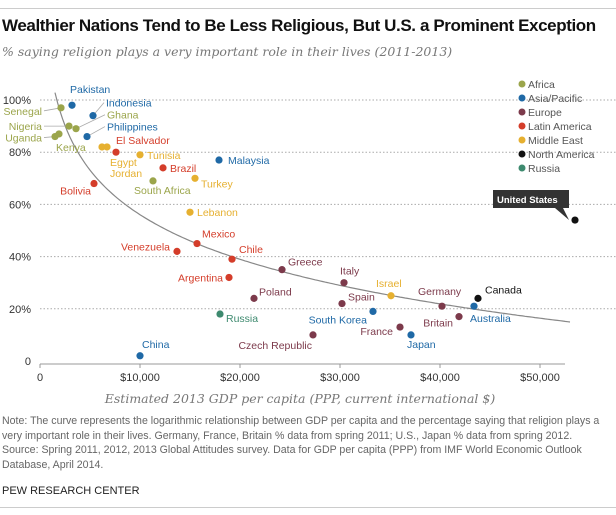  I want to click on y-tick-label: 100%, so click(17, 101).